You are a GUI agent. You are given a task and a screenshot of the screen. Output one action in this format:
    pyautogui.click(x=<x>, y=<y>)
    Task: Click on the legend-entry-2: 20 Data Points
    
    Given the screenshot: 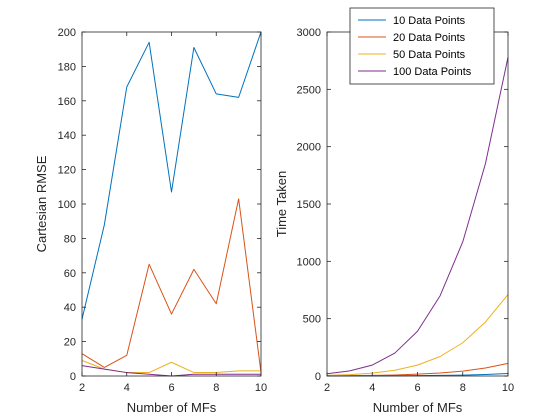 What is the action you would take?
    pyautogui.click(x=429, y=38)
    